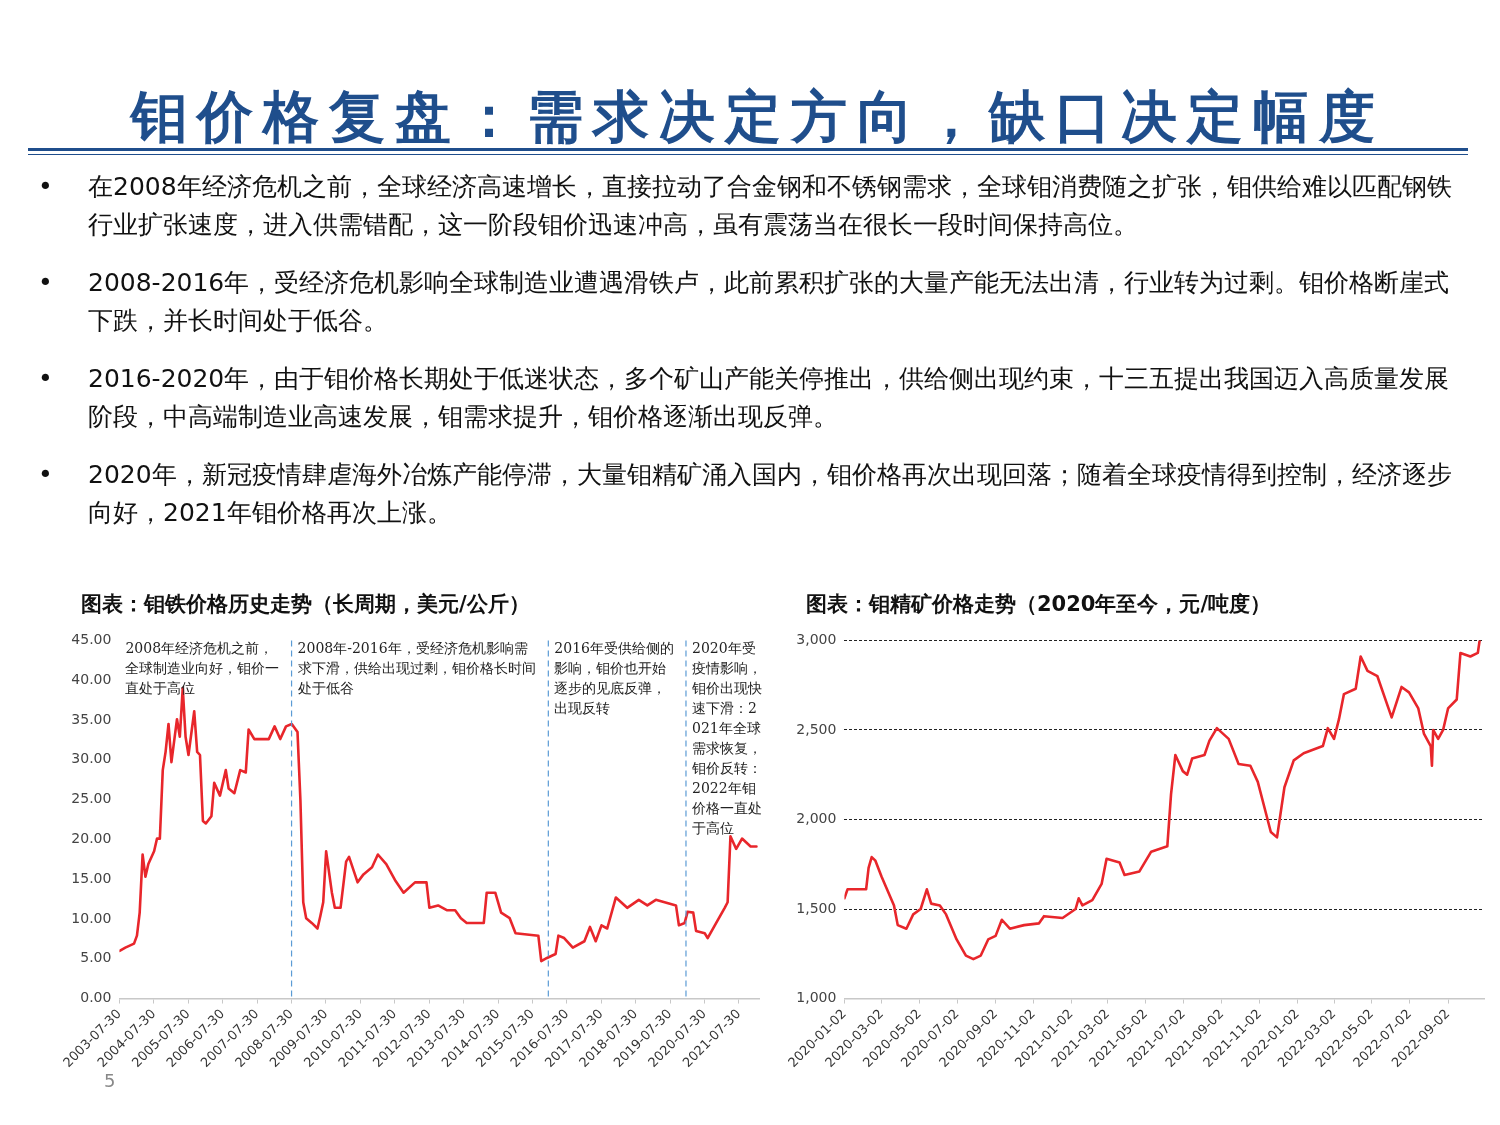 This screenshot has height=1125, width=1500. What do you see at coordinates (91, 639) in the screenshot?
I see `y-tick-label: 45.00` at bounding box center [91, 639].